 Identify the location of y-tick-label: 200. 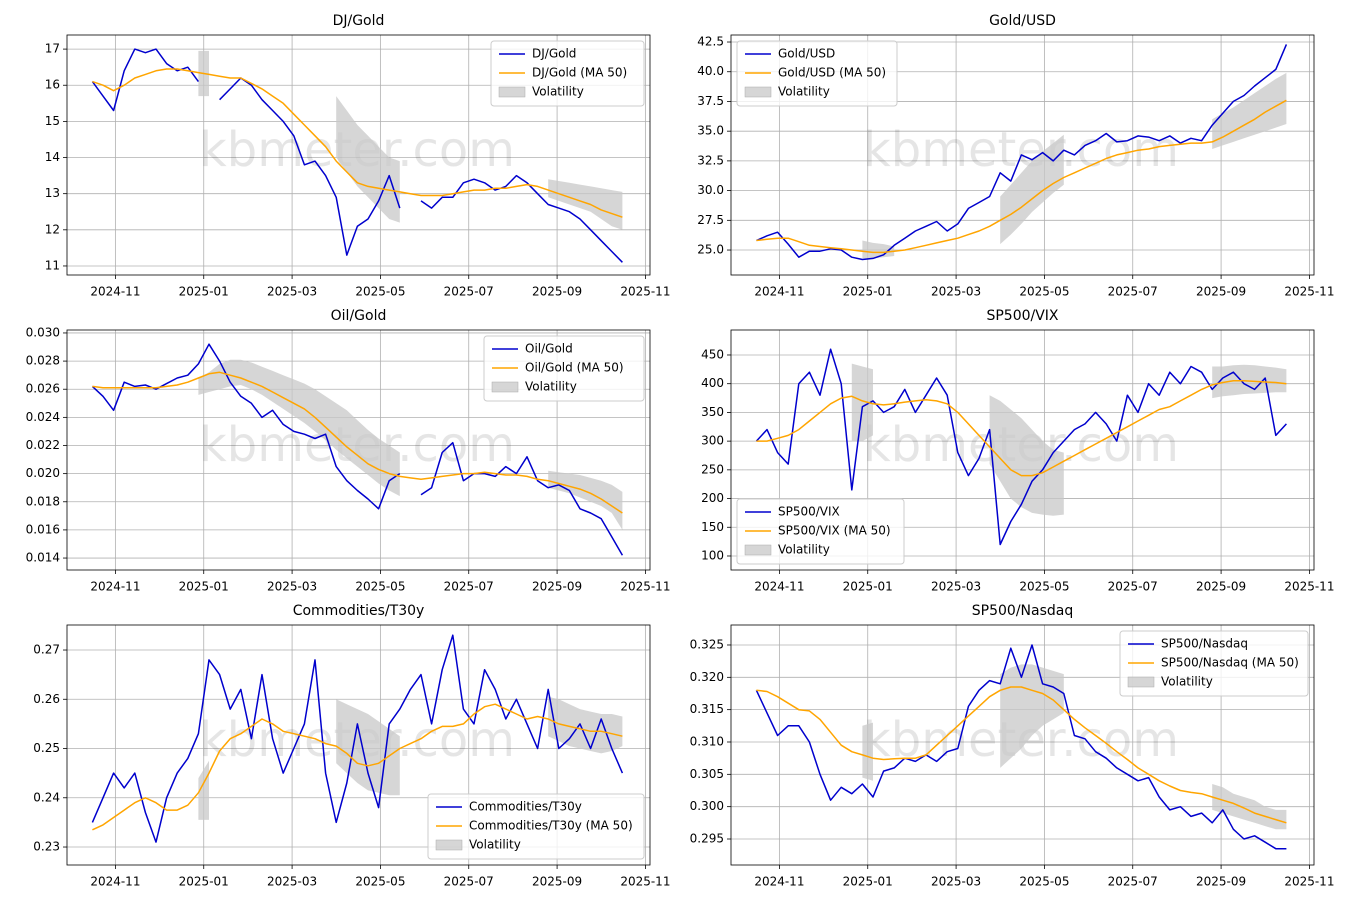
(712, 498).